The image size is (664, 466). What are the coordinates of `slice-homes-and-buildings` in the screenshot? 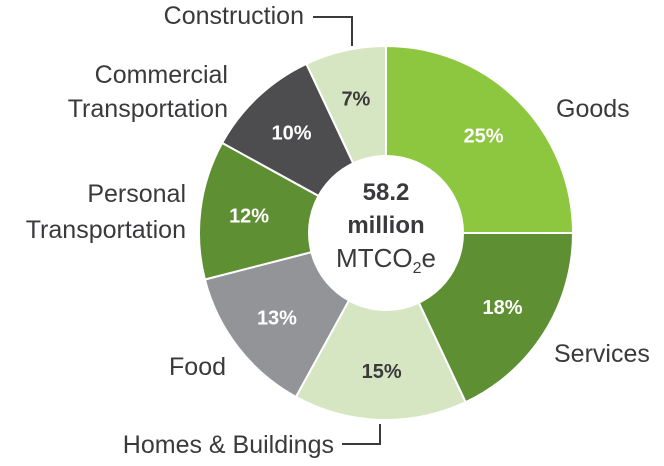 It's located at (380, 325).